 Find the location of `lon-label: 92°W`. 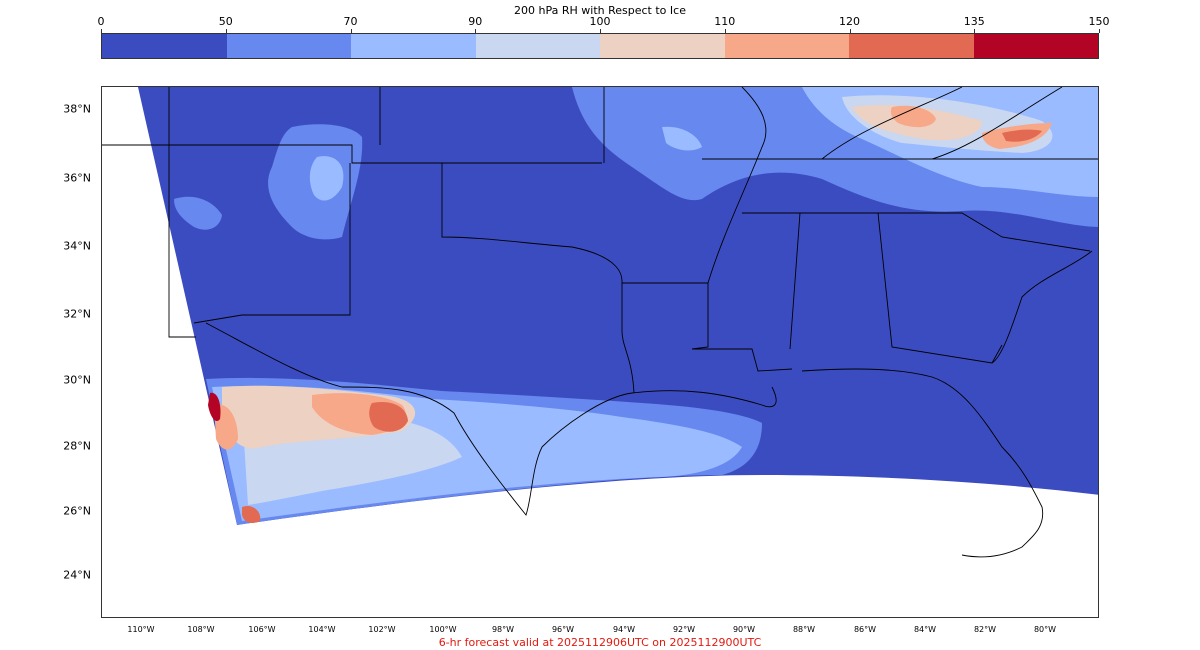

lon-label: 92°W is located at coordinates (684, 629).